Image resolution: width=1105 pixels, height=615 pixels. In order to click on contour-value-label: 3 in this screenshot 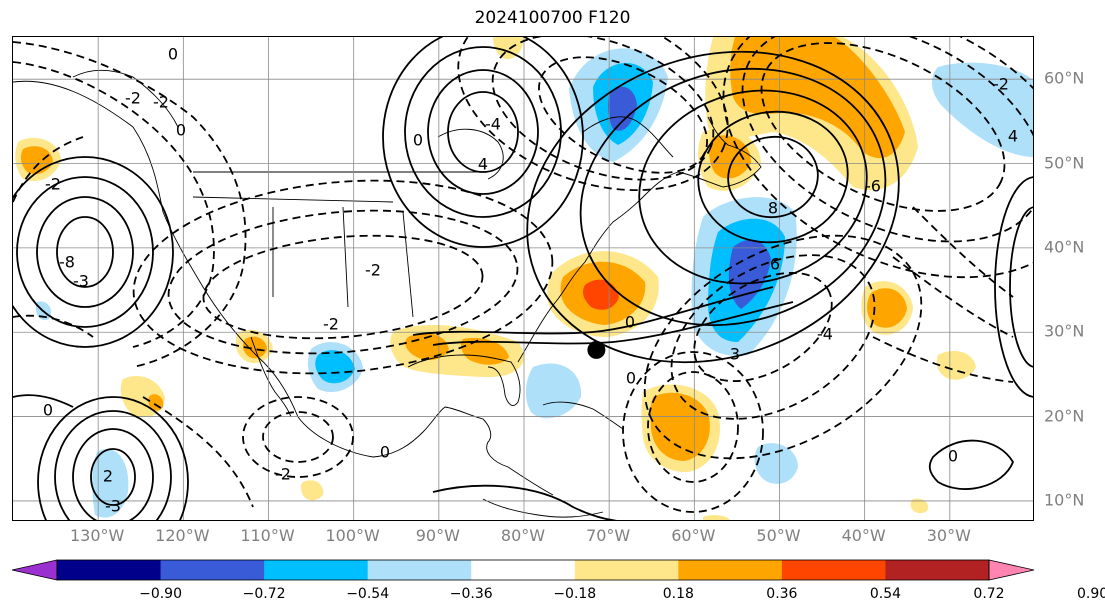, I will do `click(735, 354)`.